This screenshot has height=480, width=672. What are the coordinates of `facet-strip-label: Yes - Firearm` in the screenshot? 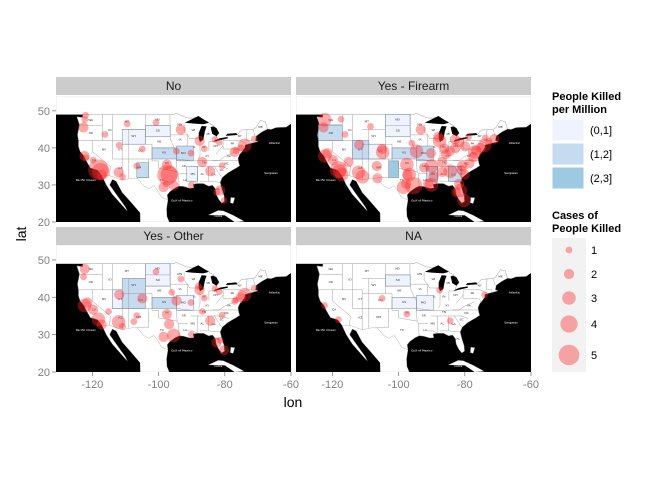 It's located at (414, 86).